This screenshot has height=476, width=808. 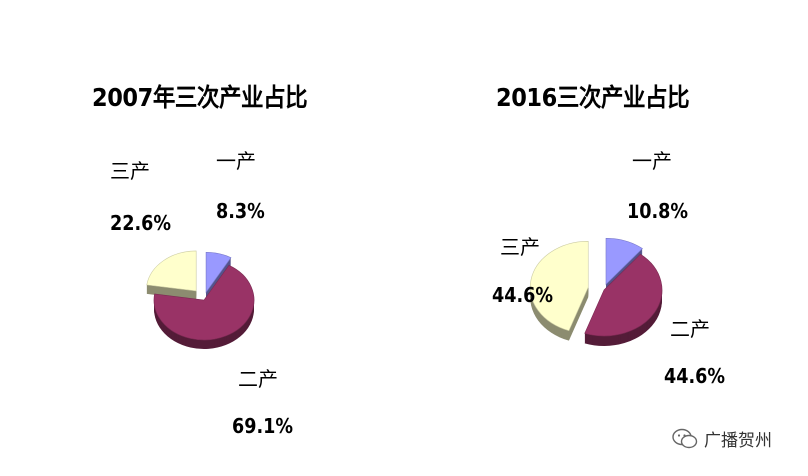 What do you see at coordinates (258, 379) in the screenshot?
I see `slice-name-2007-secondary: 二产` at bounding box center [258, 379].